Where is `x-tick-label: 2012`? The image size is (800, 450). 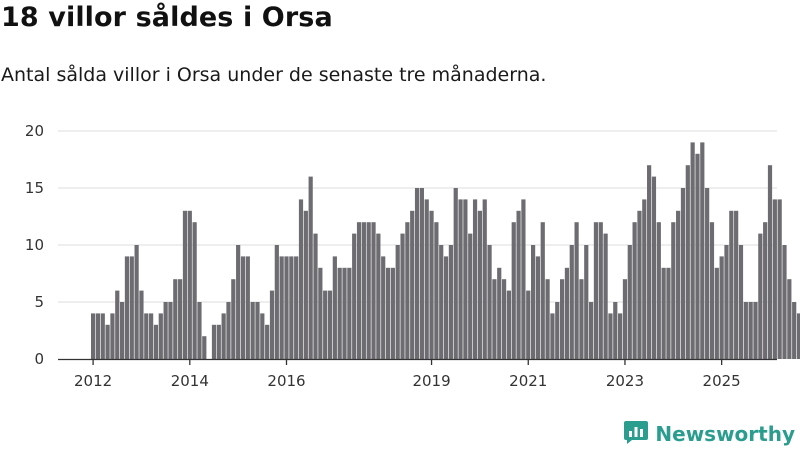
x-tick-label: 2012 is located at coordinates (93, 381).